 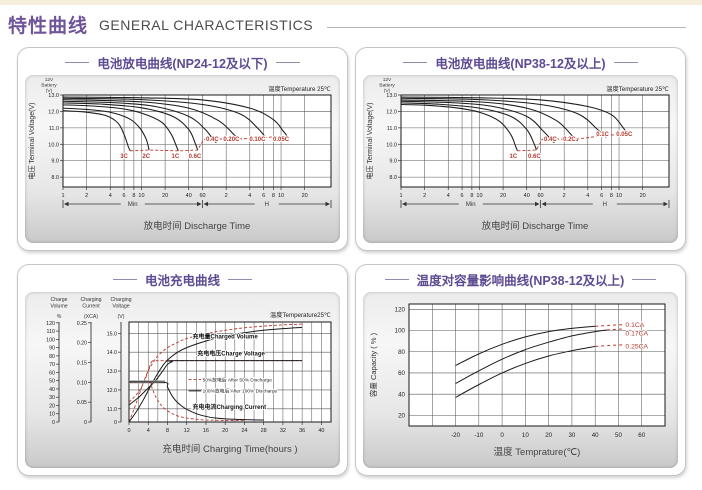 What do you see at coordinates (238, 379) in the screenshot?
I see `svg-text: 50%放电后 After 50% Discharge` at bounding box center [238, 379].